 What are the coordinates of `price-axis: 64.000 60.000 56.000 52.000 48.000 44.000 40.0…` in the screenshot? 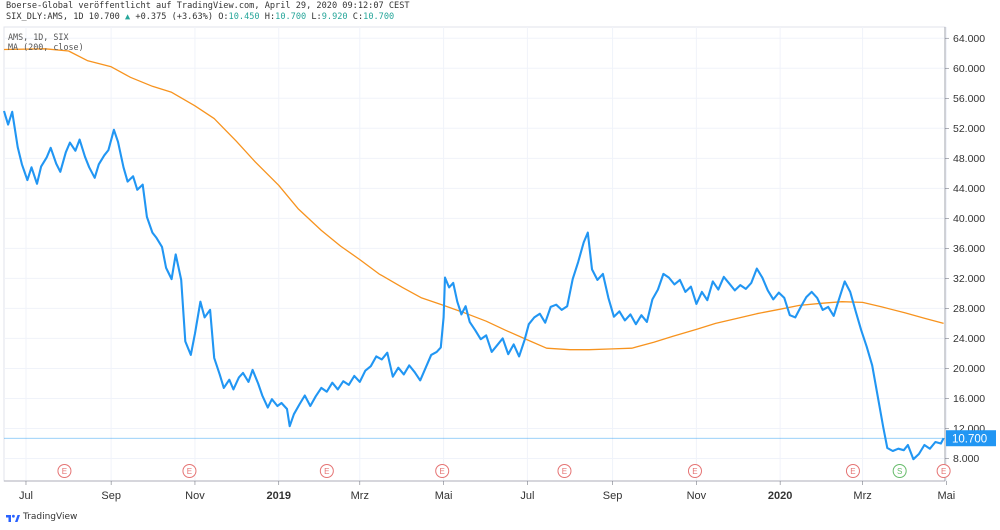 It's located at (965, 249).